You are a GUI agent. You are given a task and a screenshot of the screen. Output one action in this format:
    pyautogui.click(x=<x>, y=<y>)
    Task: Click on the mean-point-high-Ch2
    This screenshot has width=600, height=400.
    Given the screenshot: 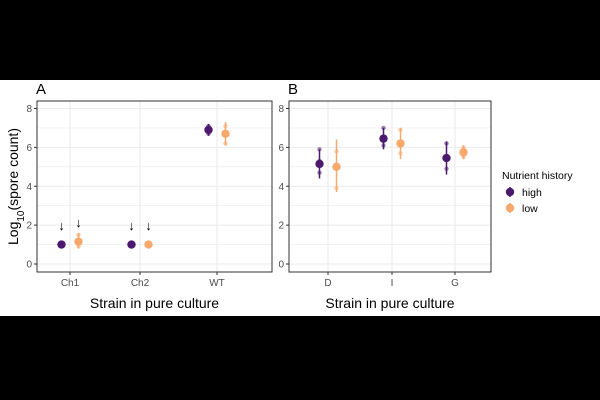 What is the action you would take?
    pyautogui.click(x=131, y=244)
    